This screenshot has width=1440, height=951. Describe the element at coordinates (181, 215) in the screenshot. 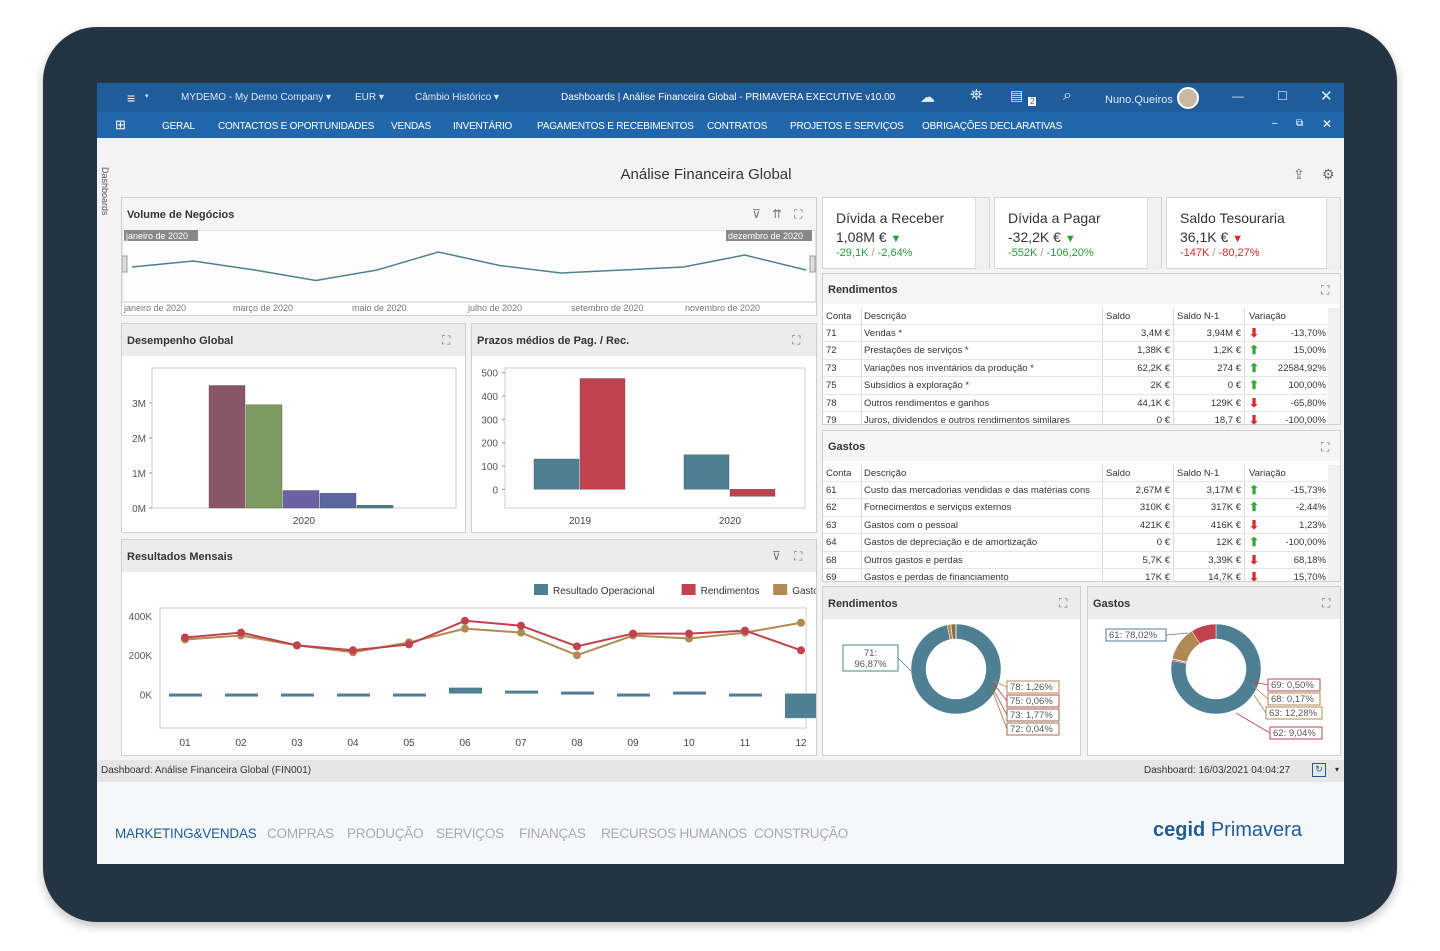

I see `volume-title: Volume de Negócios` at that location.